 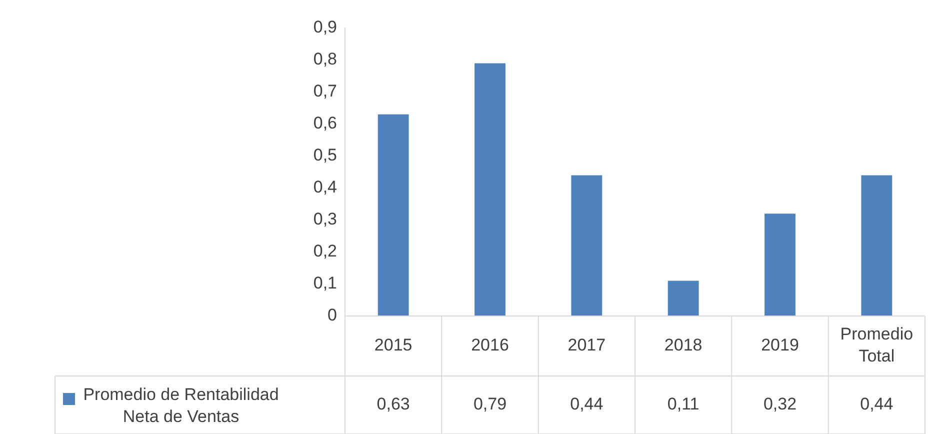 I want to click on y-tick-label: 0,5, so click(x=325, y=155).